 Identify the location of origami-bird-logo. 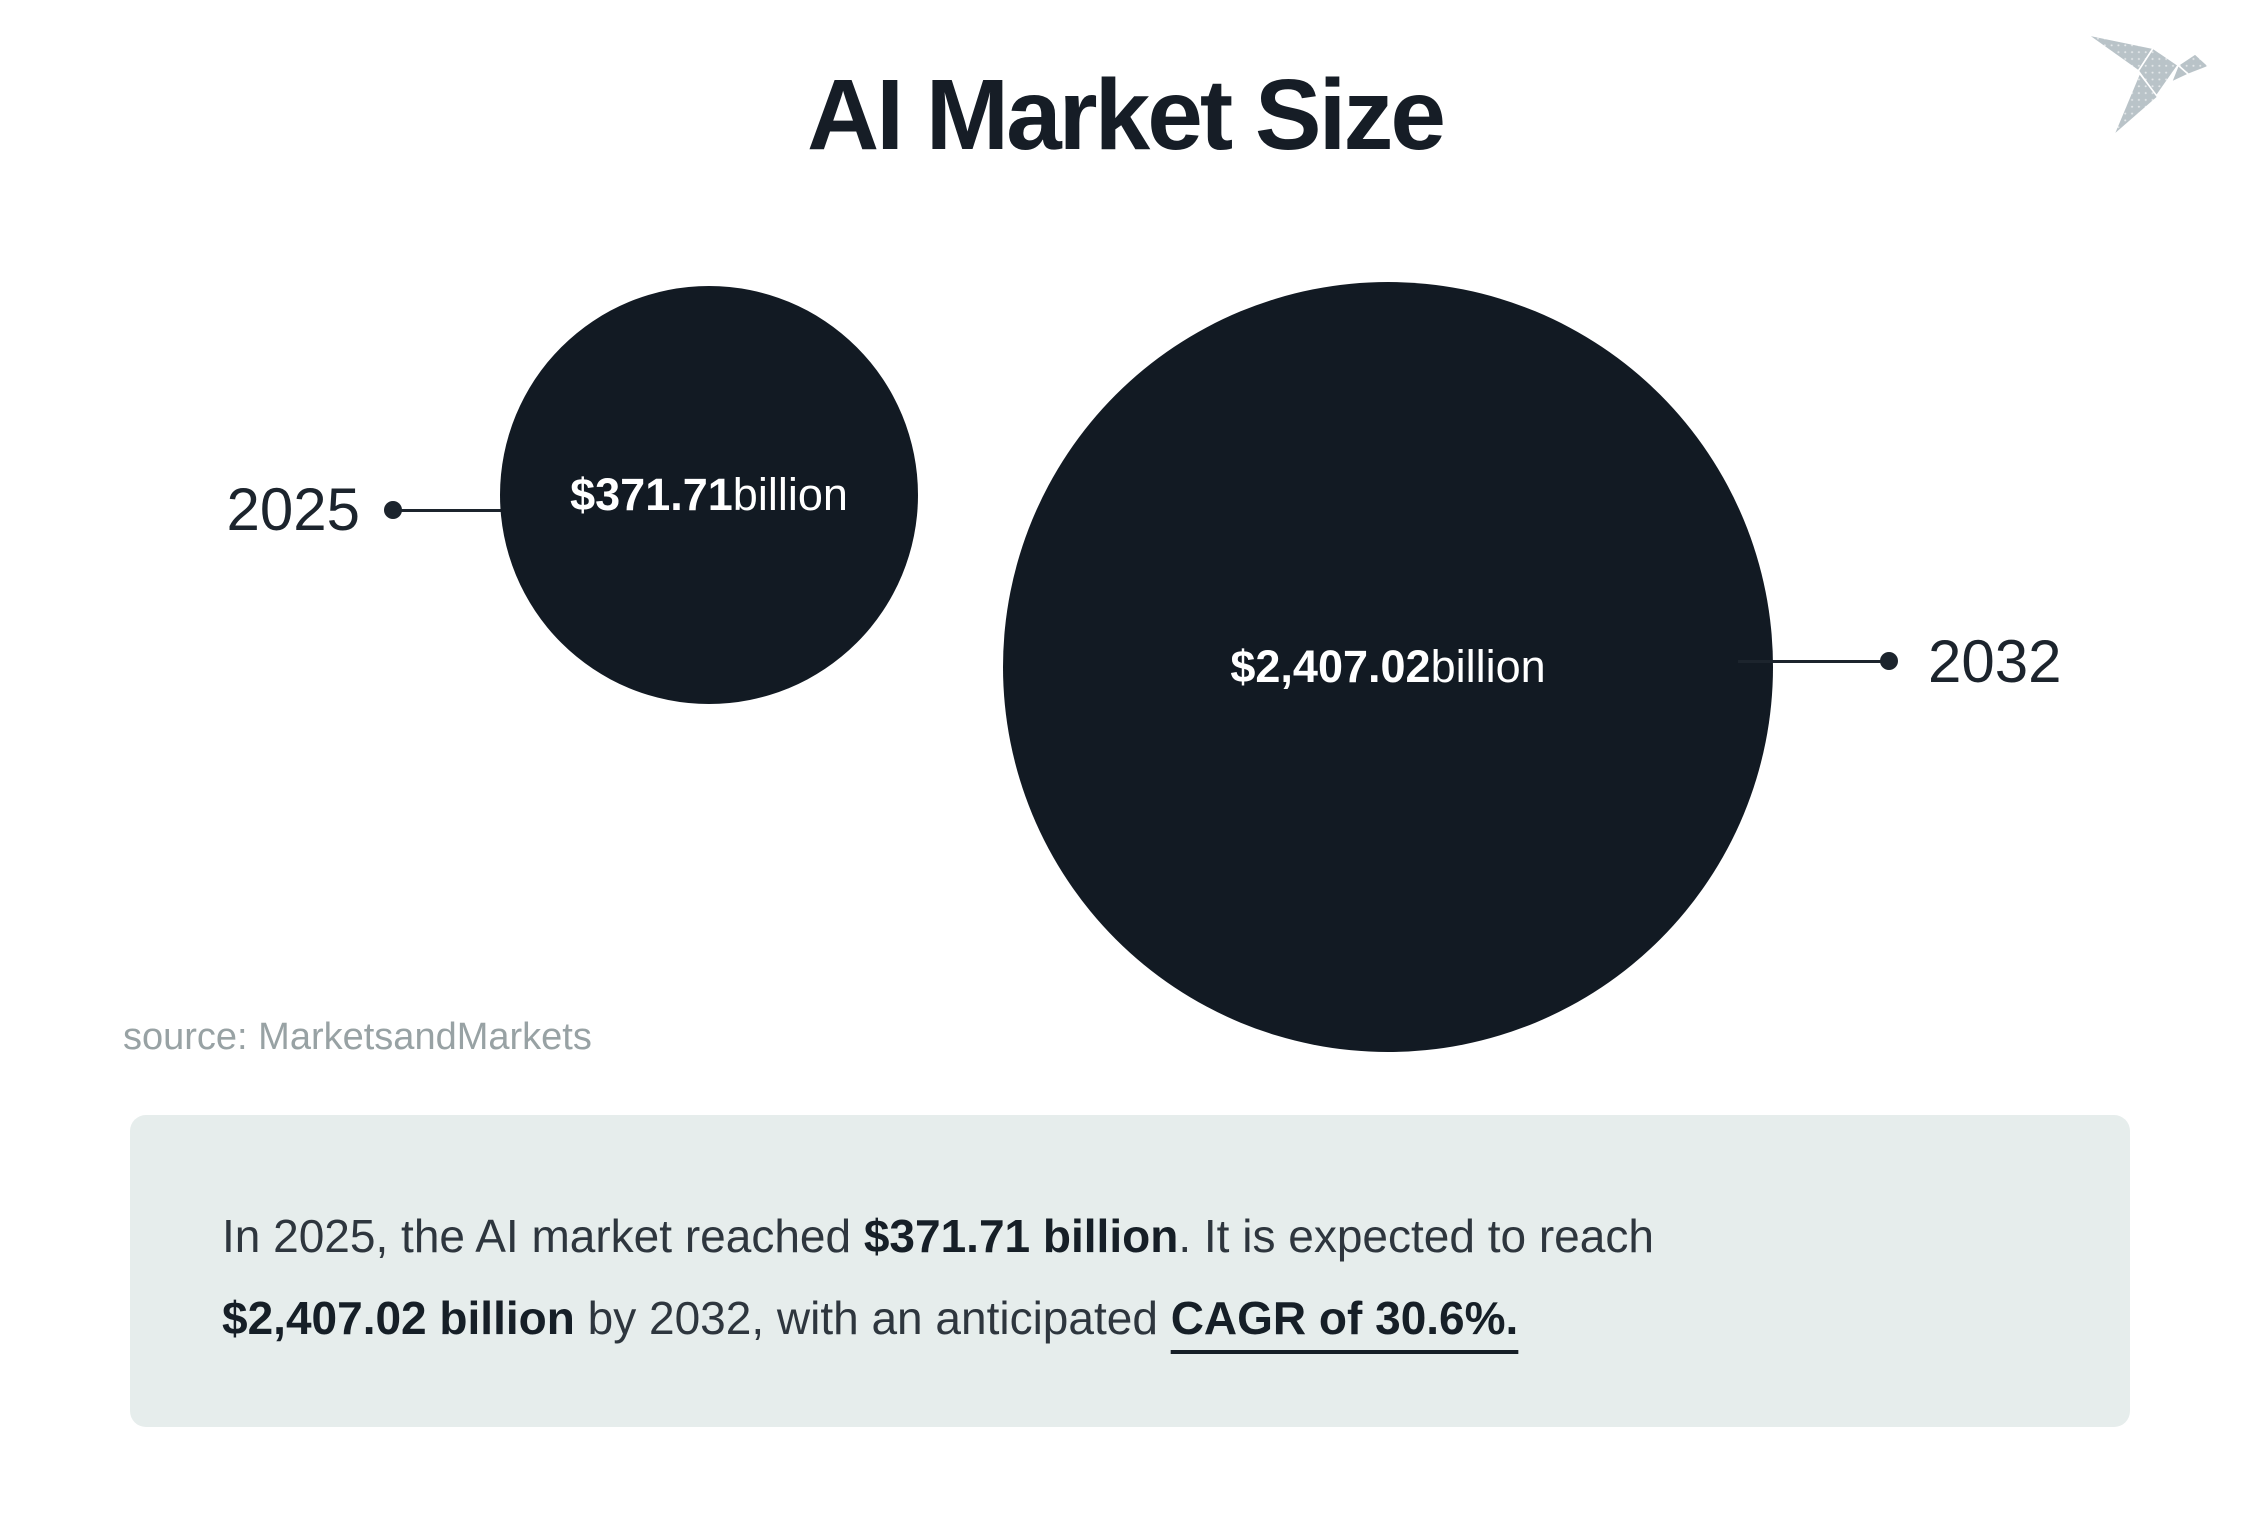
(2148, 85).